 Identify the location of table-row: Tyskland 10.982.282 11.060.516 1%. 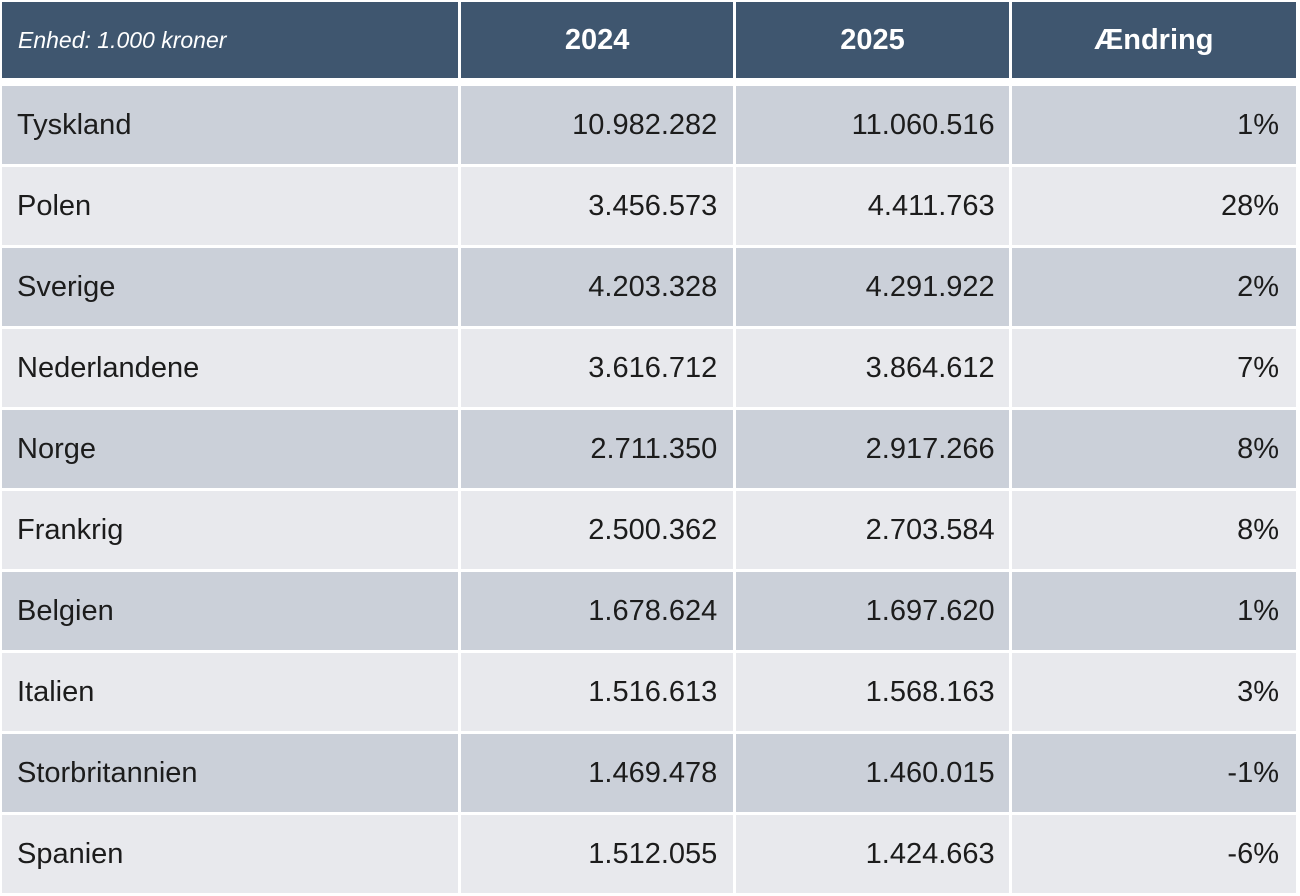
(649, 125).